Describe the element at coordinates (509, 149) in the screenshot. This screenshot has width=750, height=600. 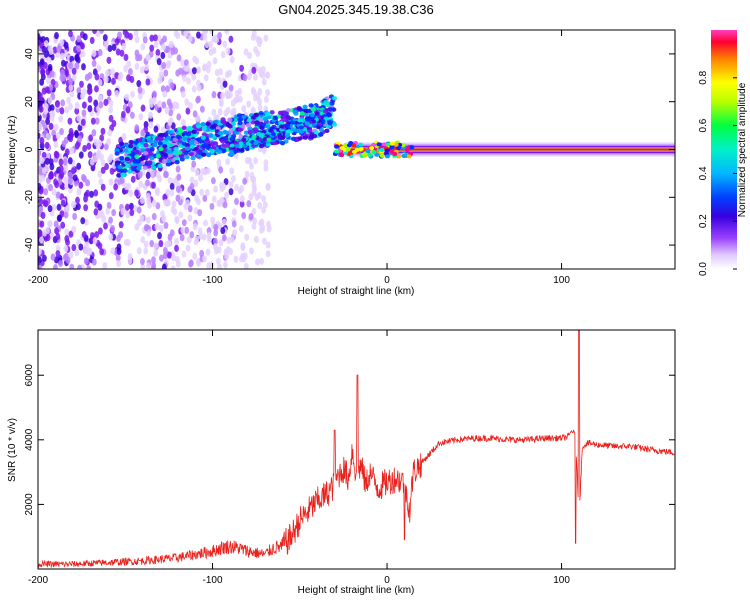
I see `carrier-band` at that location.